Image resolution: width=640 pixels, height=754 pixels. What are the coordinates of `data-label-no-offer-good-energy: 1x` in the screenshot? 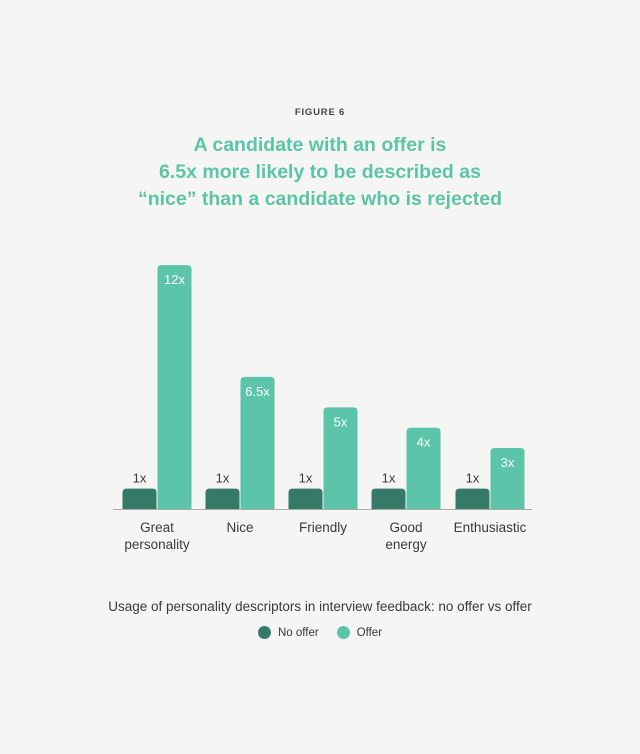 It's located at (389, 478).